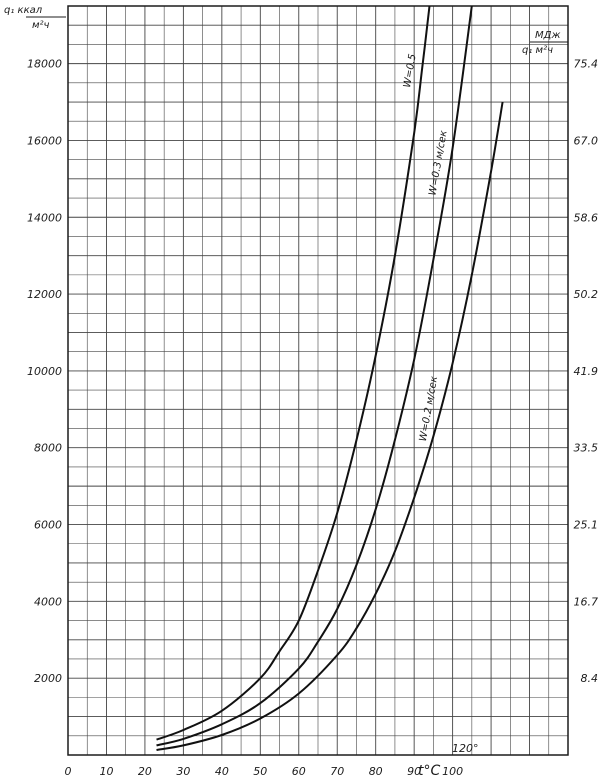 This screenshot has width=605, height=784. Describe the element at coordinates (410, 71) in the screenshot. I see `series-label: W=0.5` at that location.